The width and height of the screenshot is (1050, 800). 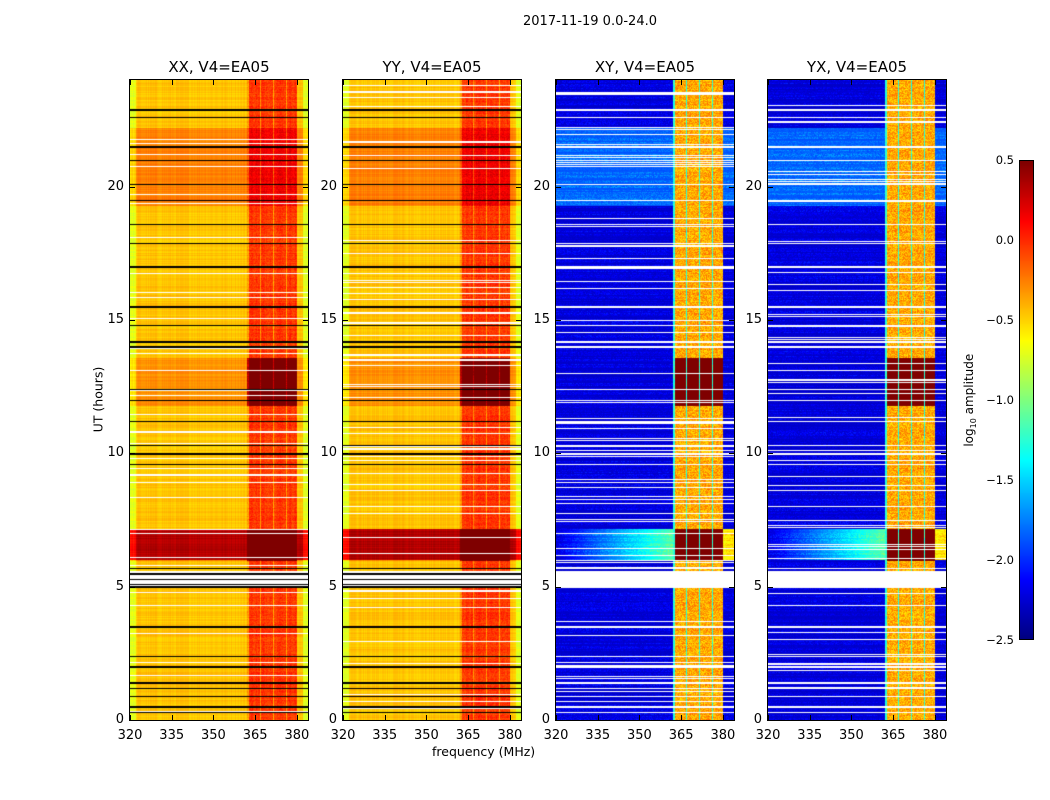 What do you see at coordinates (1026, 400) in the screenshot?
I see `colorbar` at bounding box center [1026, 400].